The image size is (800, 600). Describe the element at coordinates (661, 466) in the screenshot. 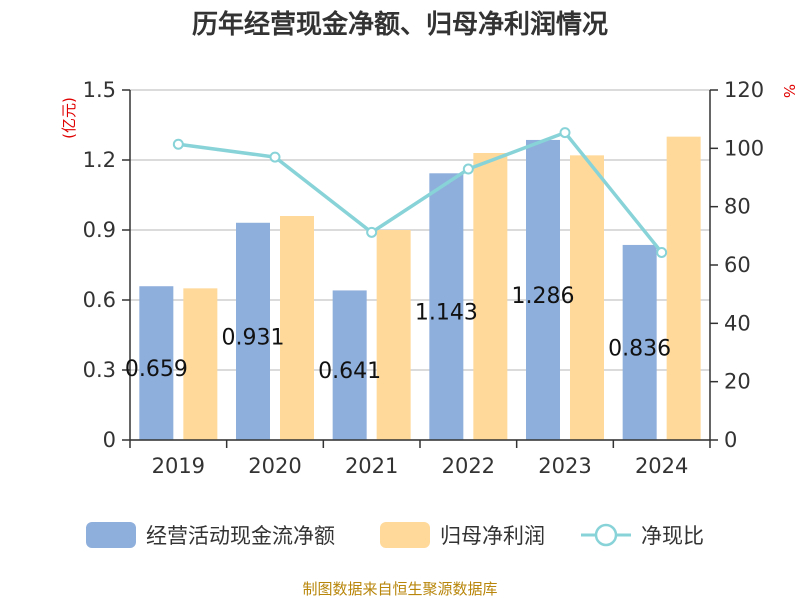

I see `x-tick-label: 2024` at that location.